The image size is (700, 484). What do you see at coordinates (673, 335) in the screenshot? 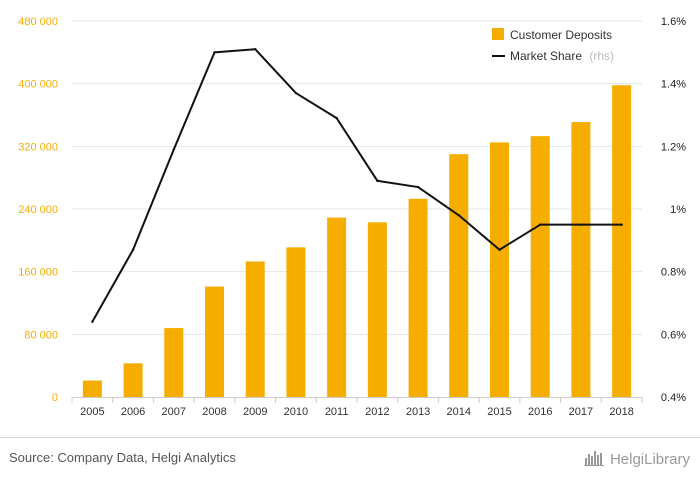
I see `y-right-tick-label: 0.6%` at bounding box center [673, 335].